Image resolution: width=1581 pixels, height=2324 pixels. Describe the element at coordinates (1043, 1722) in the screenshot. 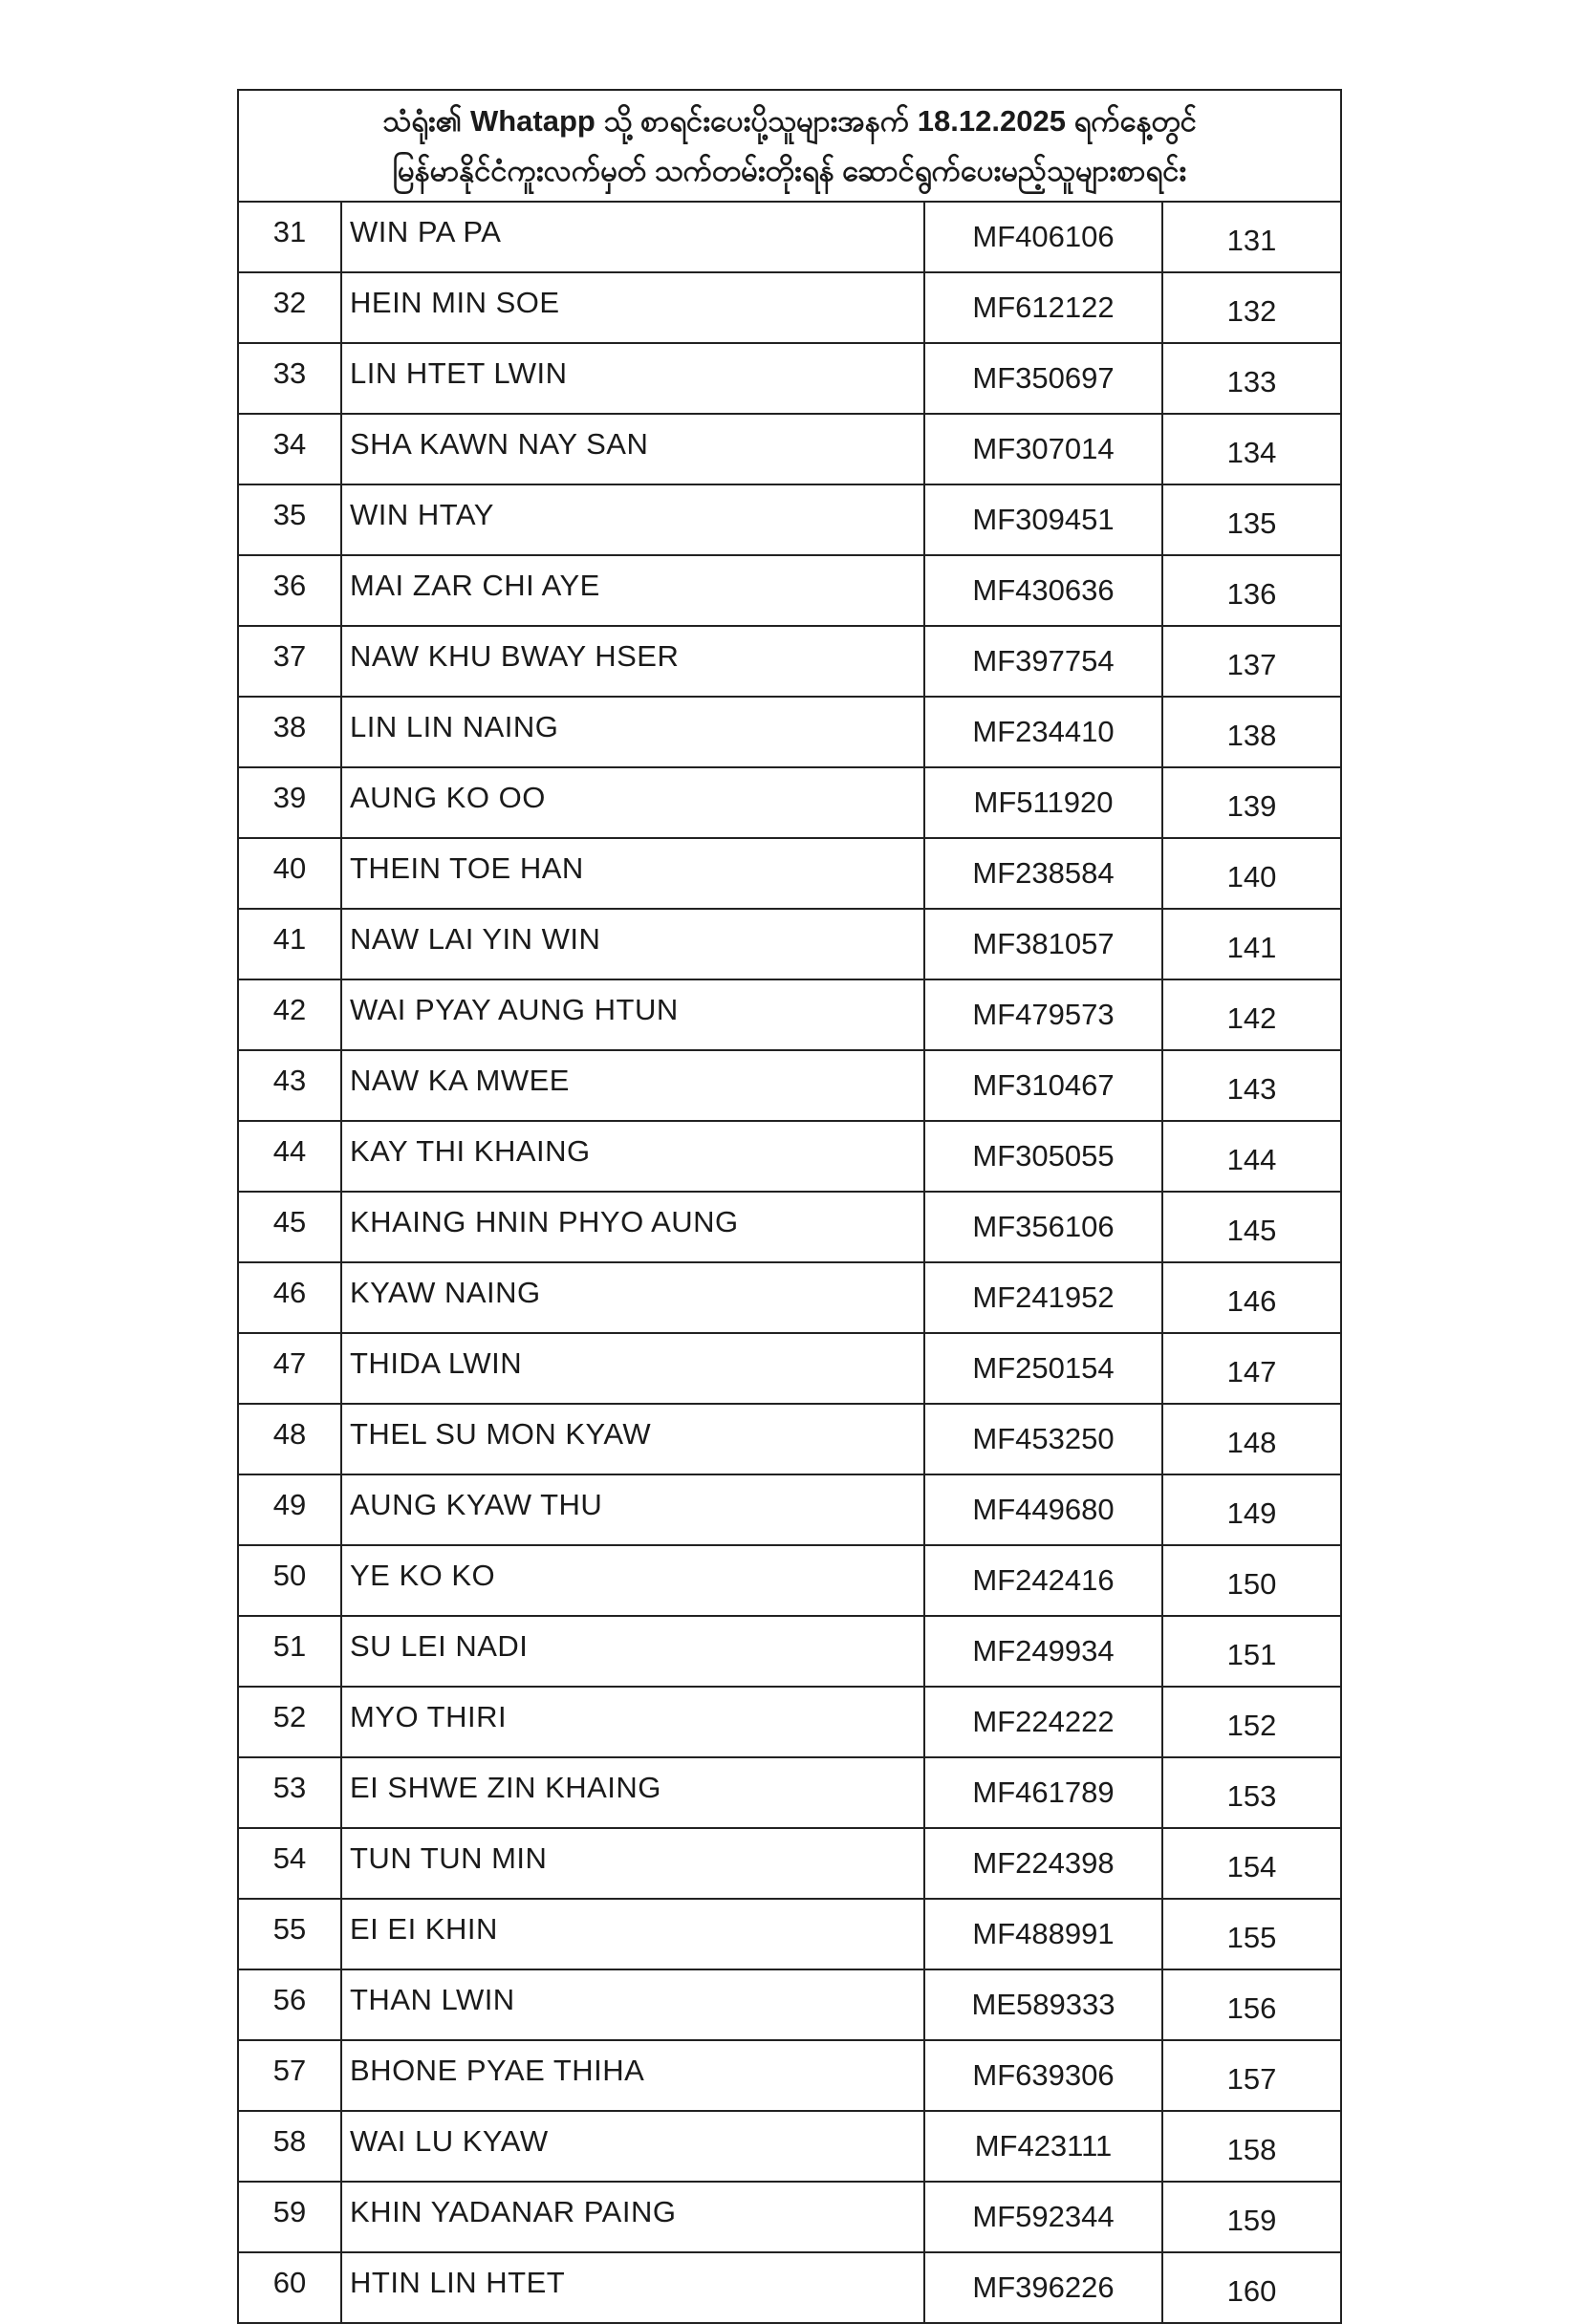

I see `passport-number: MF224222` at that location.